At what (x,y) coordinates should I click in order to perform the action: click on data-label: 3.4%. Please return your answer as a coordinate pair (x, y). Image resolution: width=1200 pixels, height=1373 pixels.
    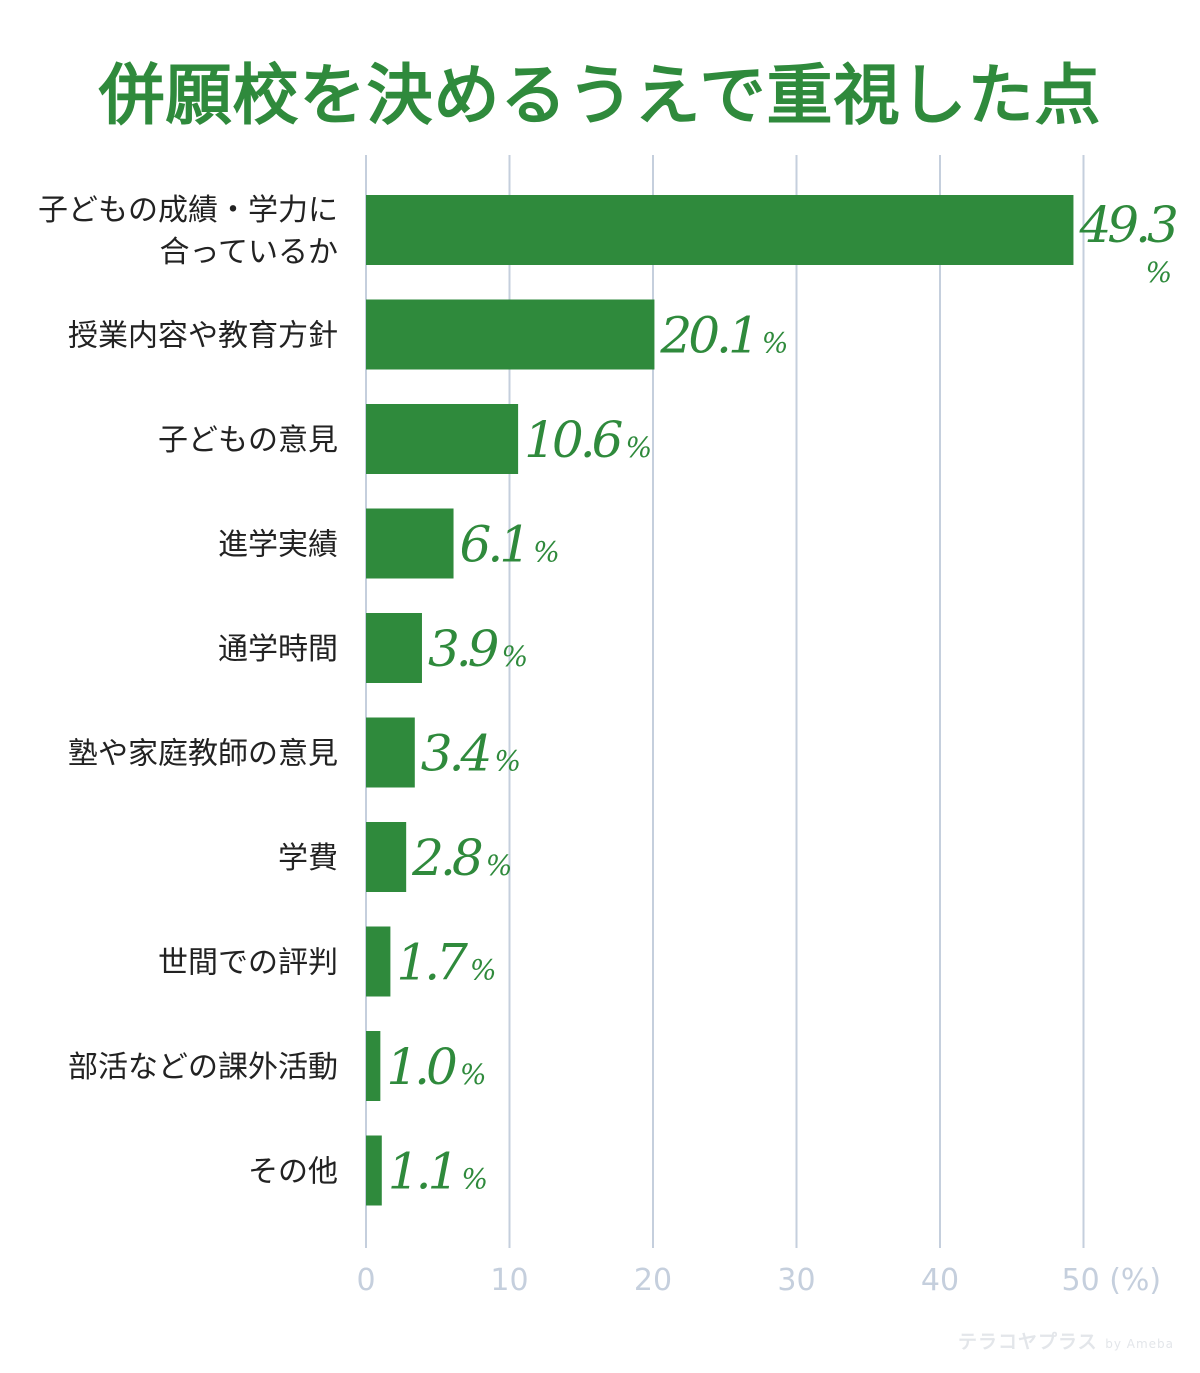
    Looking at the image, I should click on (471, 754).